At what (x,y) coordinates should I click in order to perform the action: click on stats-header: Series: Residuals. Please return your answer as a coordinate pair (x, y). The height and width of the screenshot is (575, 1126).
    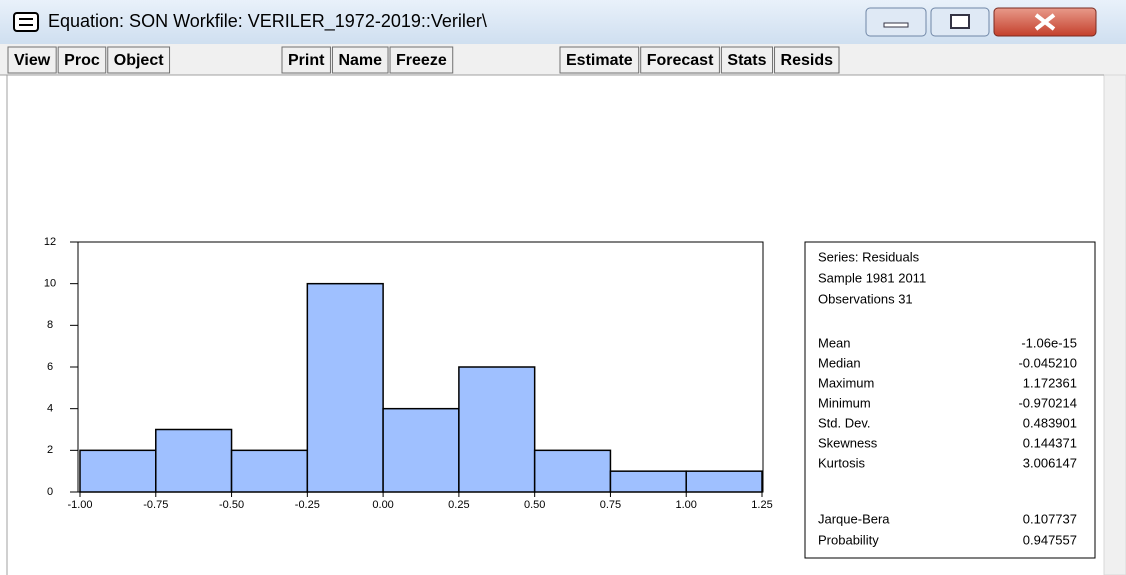
    Looking at the image, I should click on (869, 256).